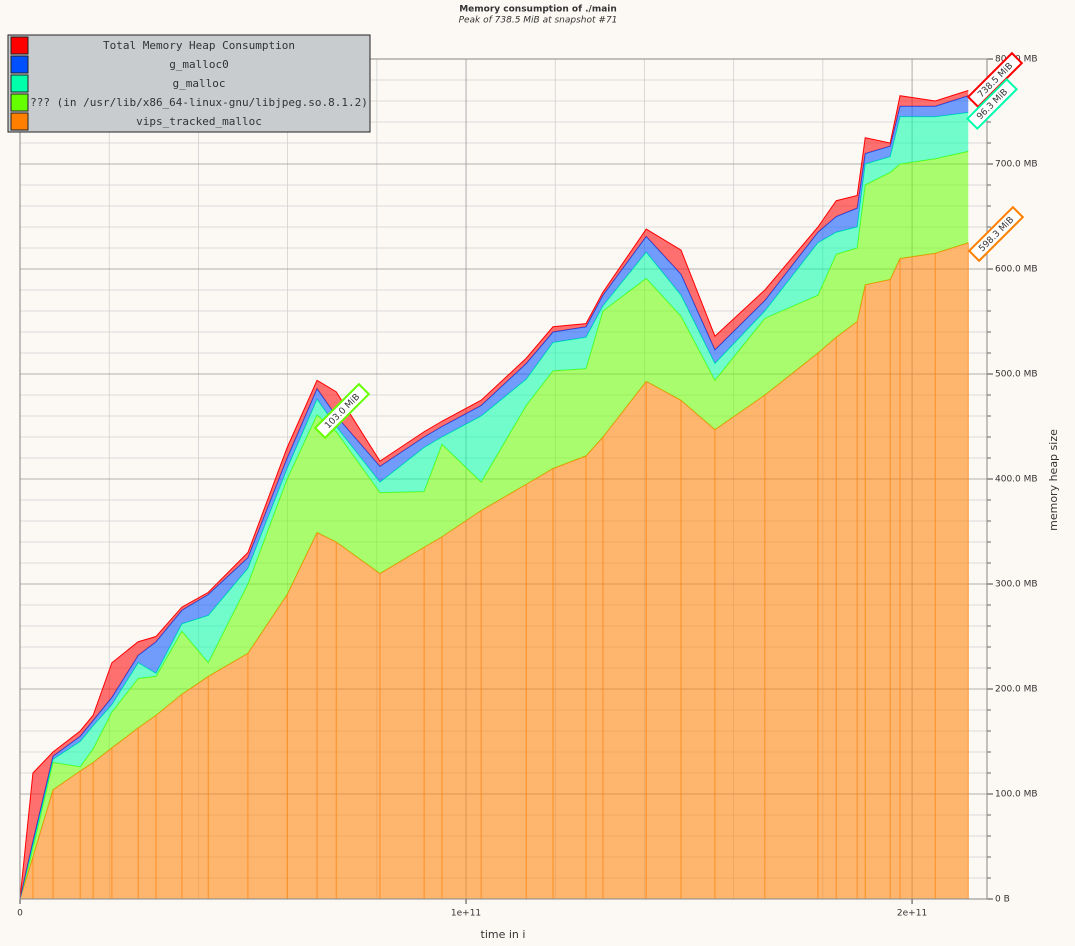  Describe the element at coordinates (466, 914) in the screenshot. I see `x-tick-label: 1e+11` at that location.